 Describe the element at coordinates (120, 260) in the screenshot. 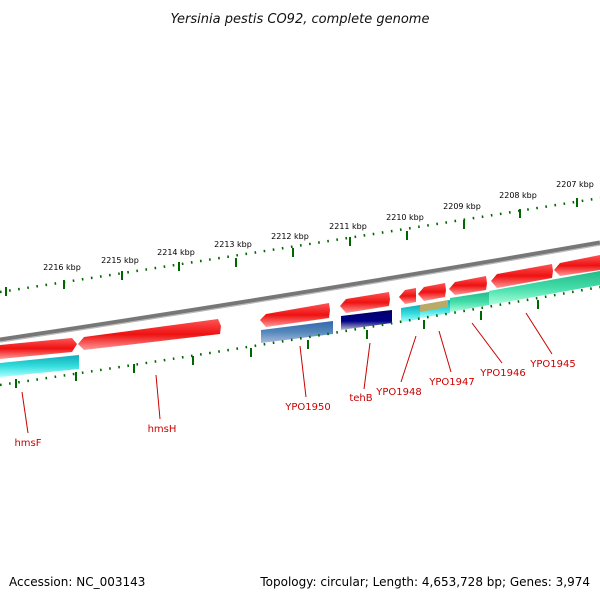

I see `tick-label-2215: 2215 kbp` at that location.